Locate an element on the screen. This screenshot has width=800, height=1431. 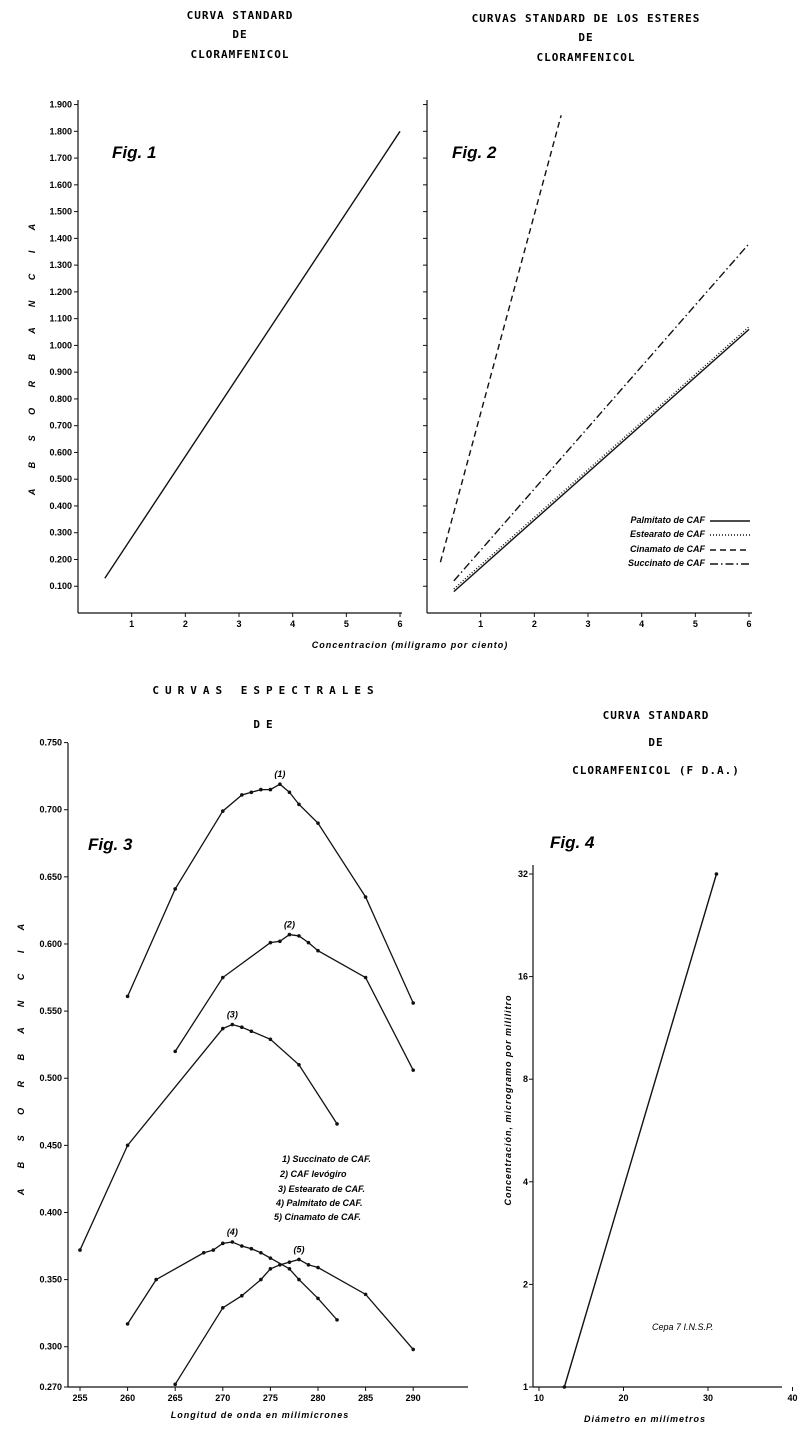
fig1-y-tick-label: 1.600 is located at coordinates (60, 185).